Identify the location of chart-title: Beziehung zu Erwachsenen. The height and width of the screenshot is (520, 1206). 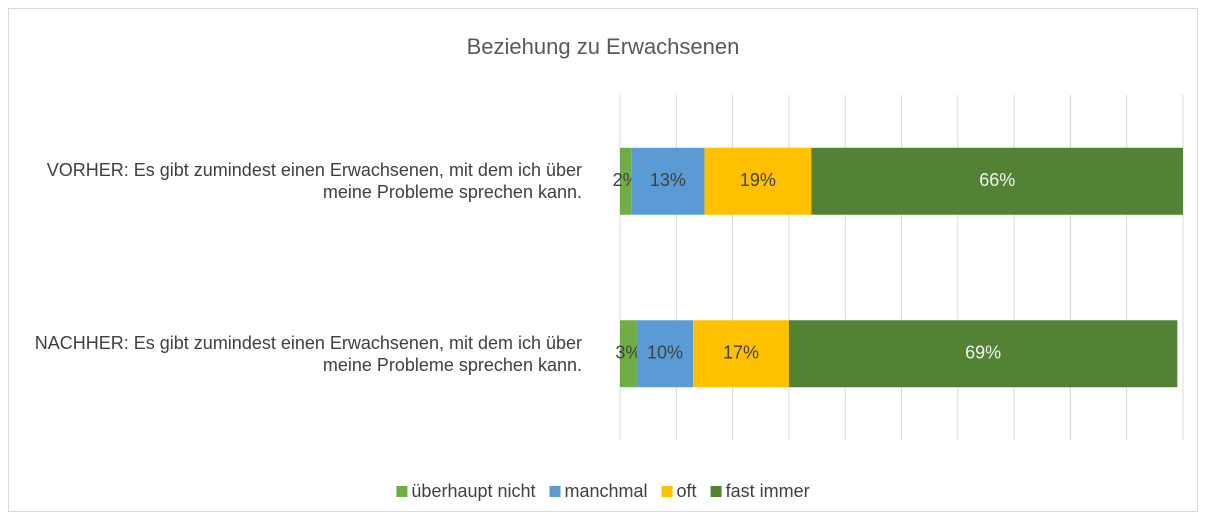
(603, 46).